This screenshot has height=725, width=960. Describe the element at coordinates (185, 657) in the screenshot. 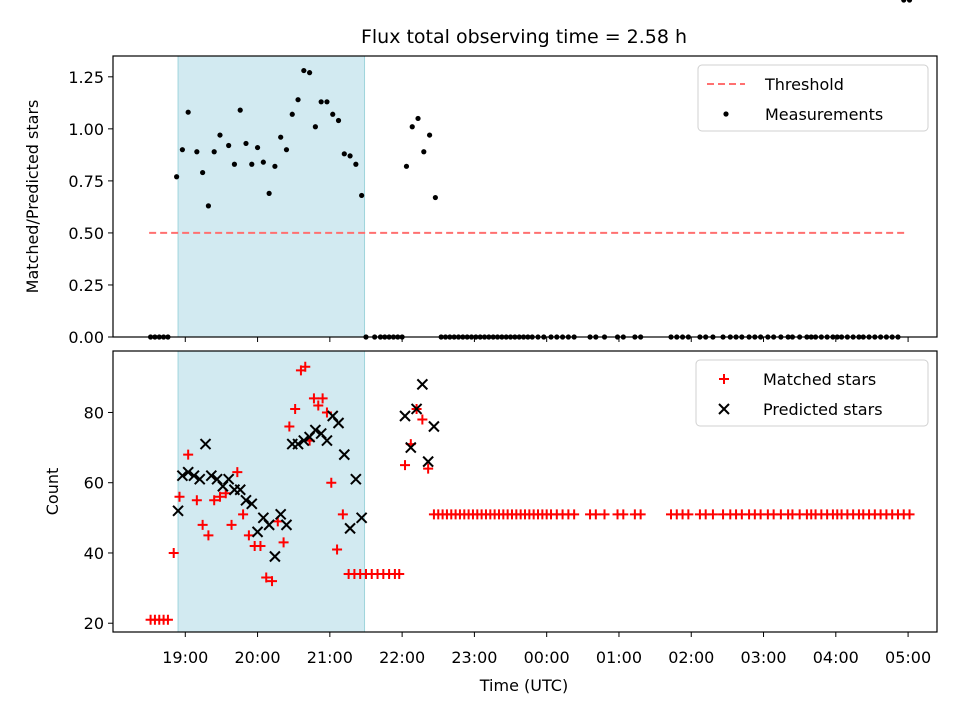

I see `x-tick-label: 19:00` at that location.